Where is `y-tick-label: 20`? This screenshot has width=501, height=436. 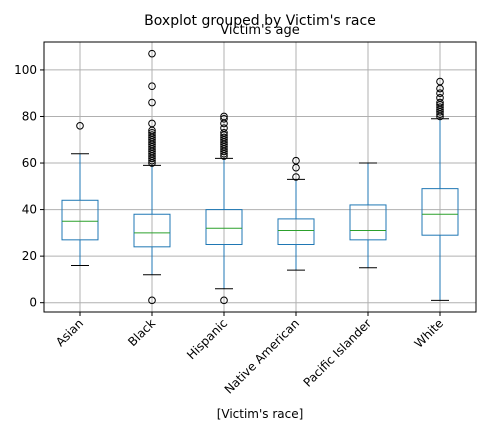 y-tick-label: 20 is located at coordinates (29, 256).